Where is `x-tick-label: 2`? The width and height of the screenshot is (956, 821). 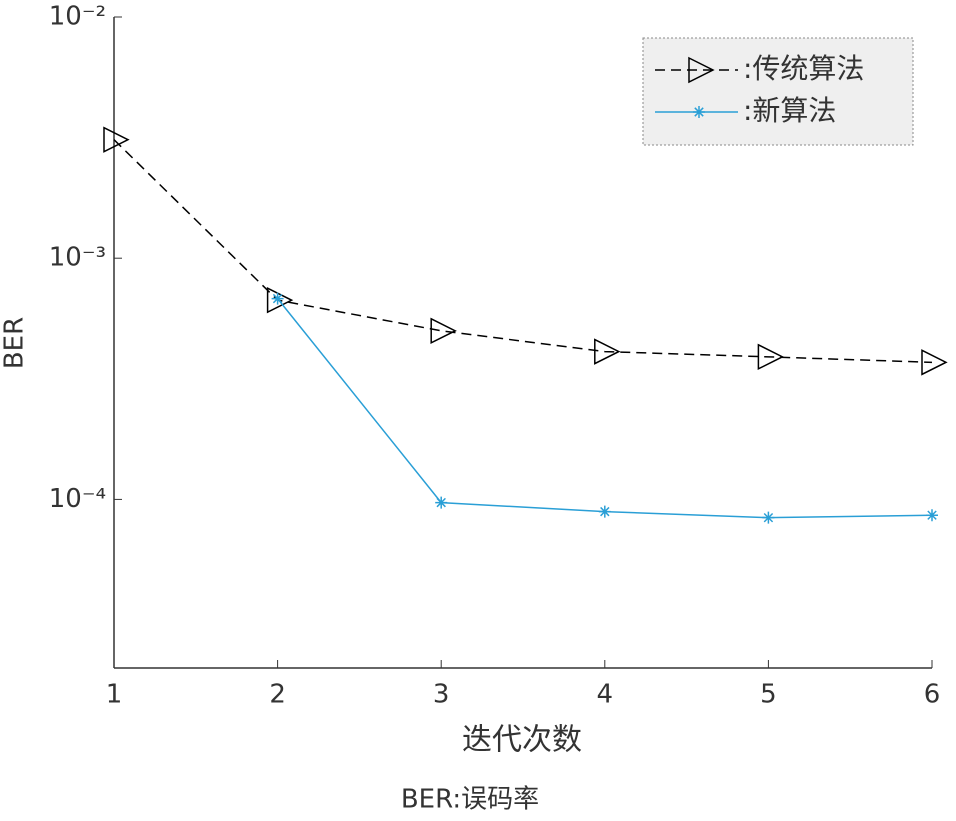
x-tick-label: 2 is located at coordinates (277, 695).